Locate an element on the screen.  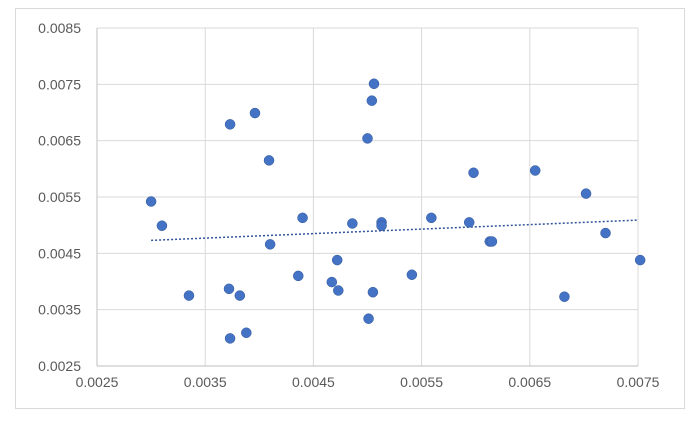
x-tick-label: 0.0025 is located at coordinates (97, 382).